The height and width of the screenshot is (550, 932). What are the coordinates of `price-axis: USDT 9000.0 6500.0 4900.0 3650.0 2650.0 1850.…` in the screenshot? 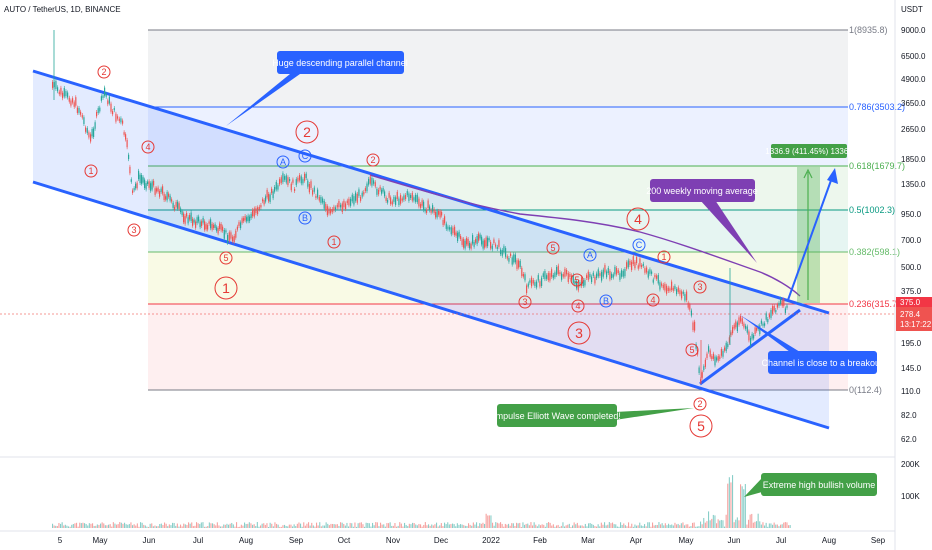 It's located at (913, 275).